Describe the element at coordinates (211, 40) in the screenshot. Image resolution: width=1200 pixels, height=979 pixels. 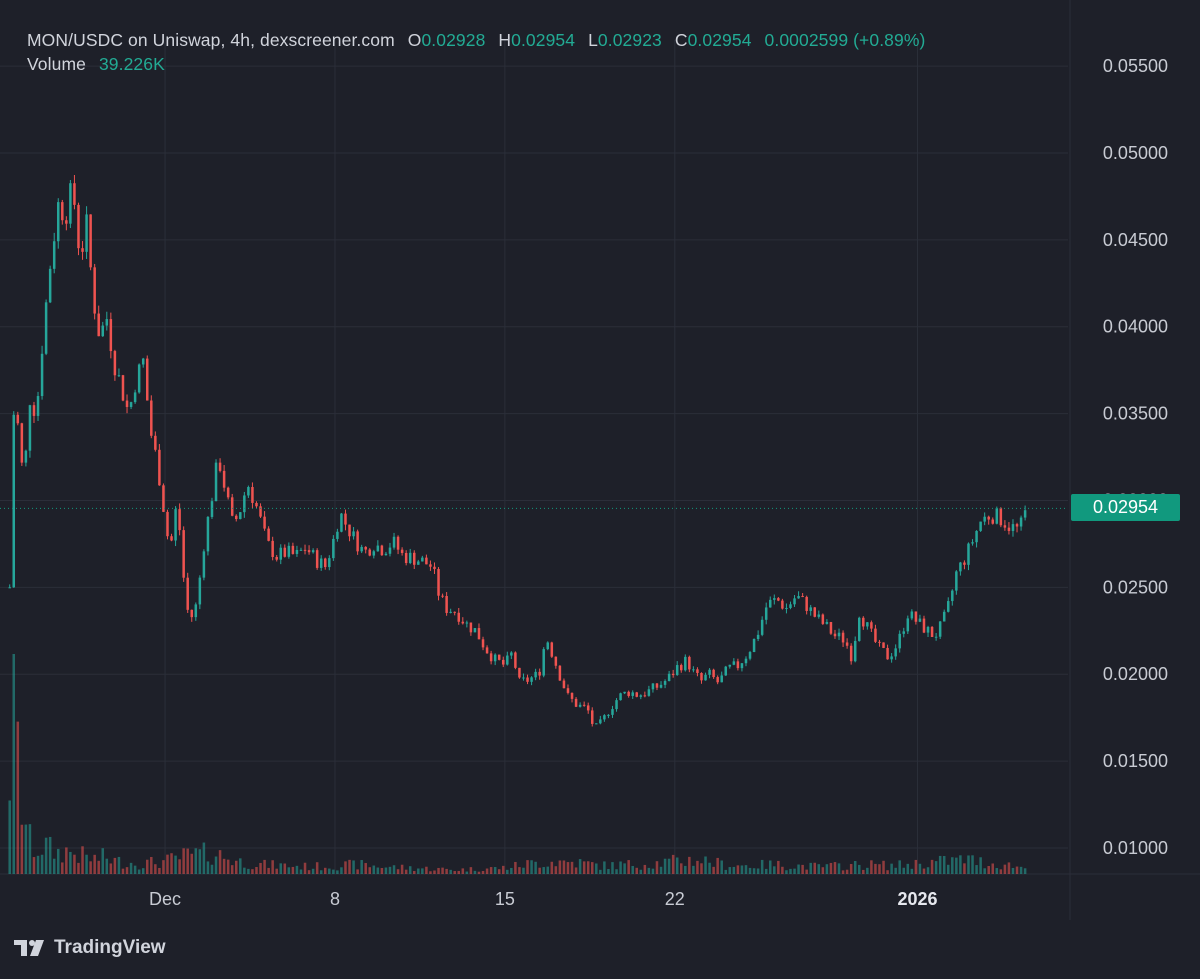
I see `symbol-title: MON/USDC on Uniswap, 4h, dexscreener.com` at that location.